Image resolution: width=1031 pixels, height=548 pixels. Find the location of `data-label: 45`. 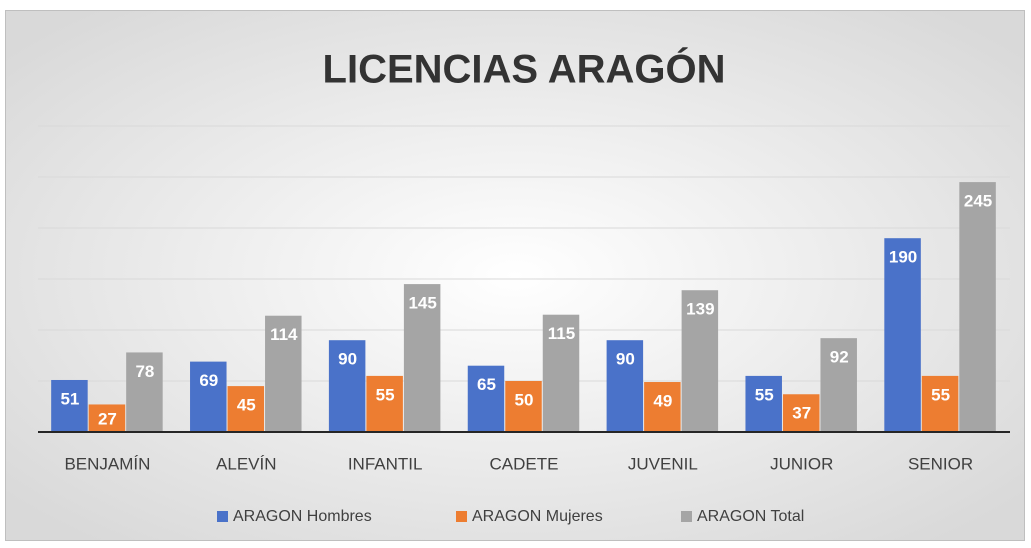

data-label: 45 is located at coordinates (246, 405).